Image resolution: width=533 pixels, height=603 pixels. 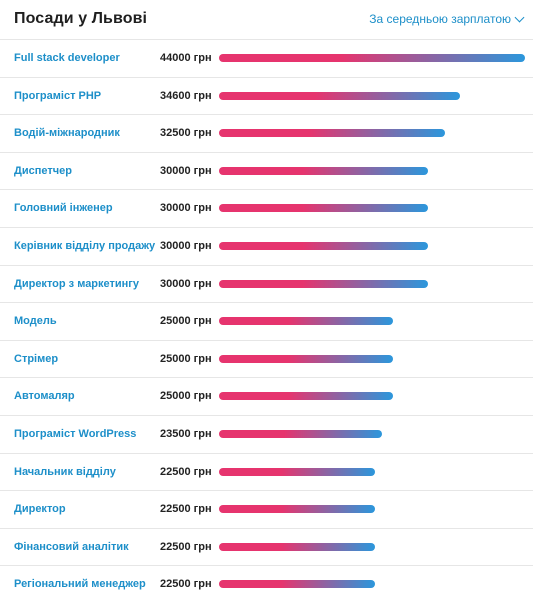 I want to click on position-link: Програміст PHP, so click(x=58, y=95).